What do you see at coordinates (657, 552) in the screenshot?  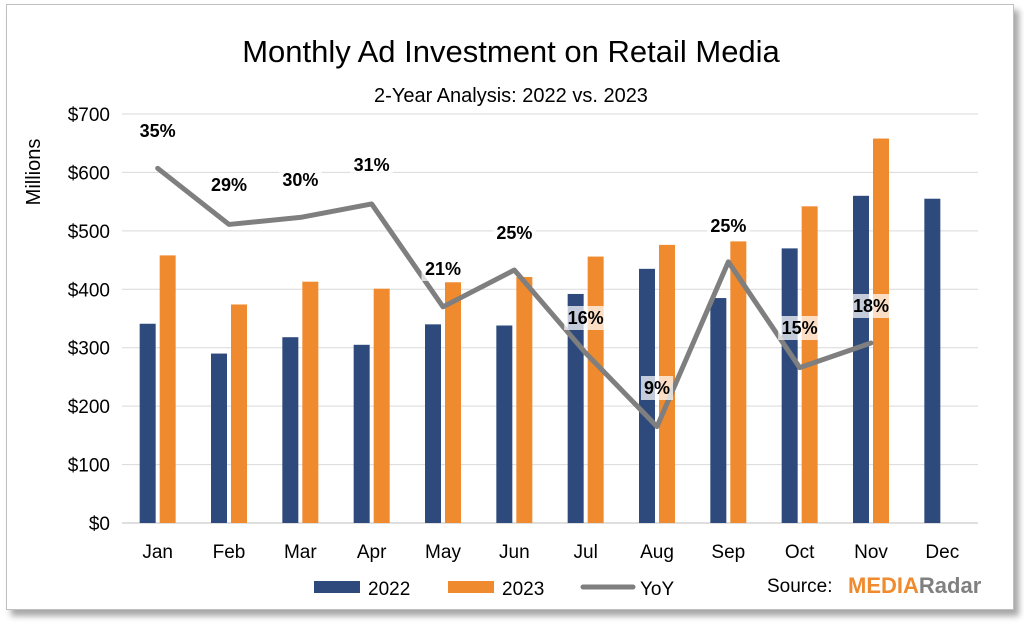 I see `x-tick-label: Aug` at bounding box center [657, 552].